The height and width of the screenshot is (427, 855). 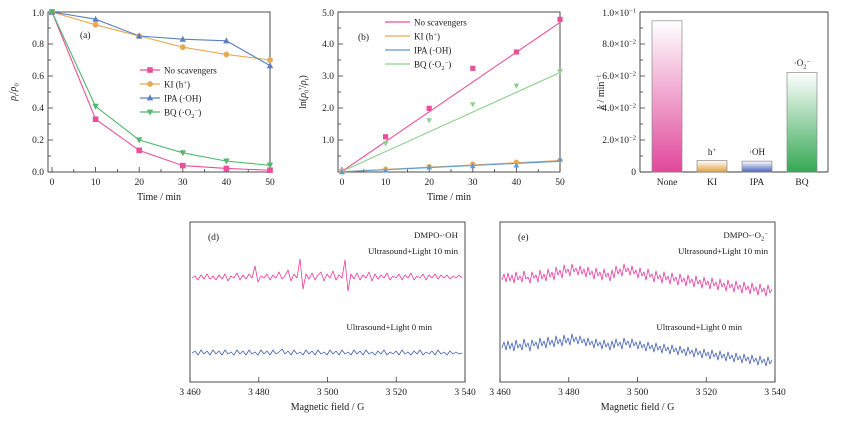 I want to click on panel-b-xtick-5: 50, so click(x=560, y=183).